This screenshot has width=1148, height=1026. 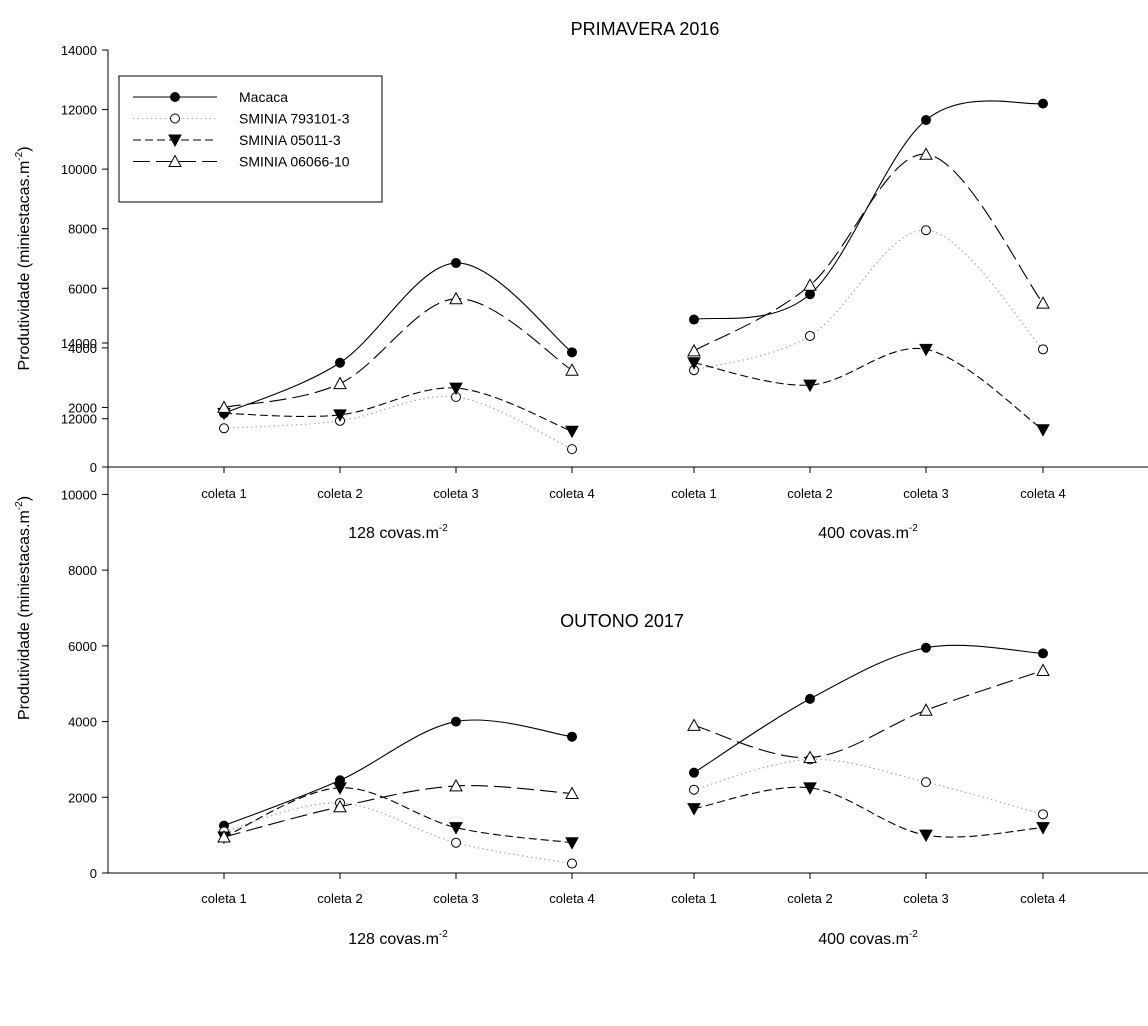 What do you see at coordinates (294, 119) in the screenshot?
I see `legend-label: SMINIA 793101-3` at bounding box center [294, 119].